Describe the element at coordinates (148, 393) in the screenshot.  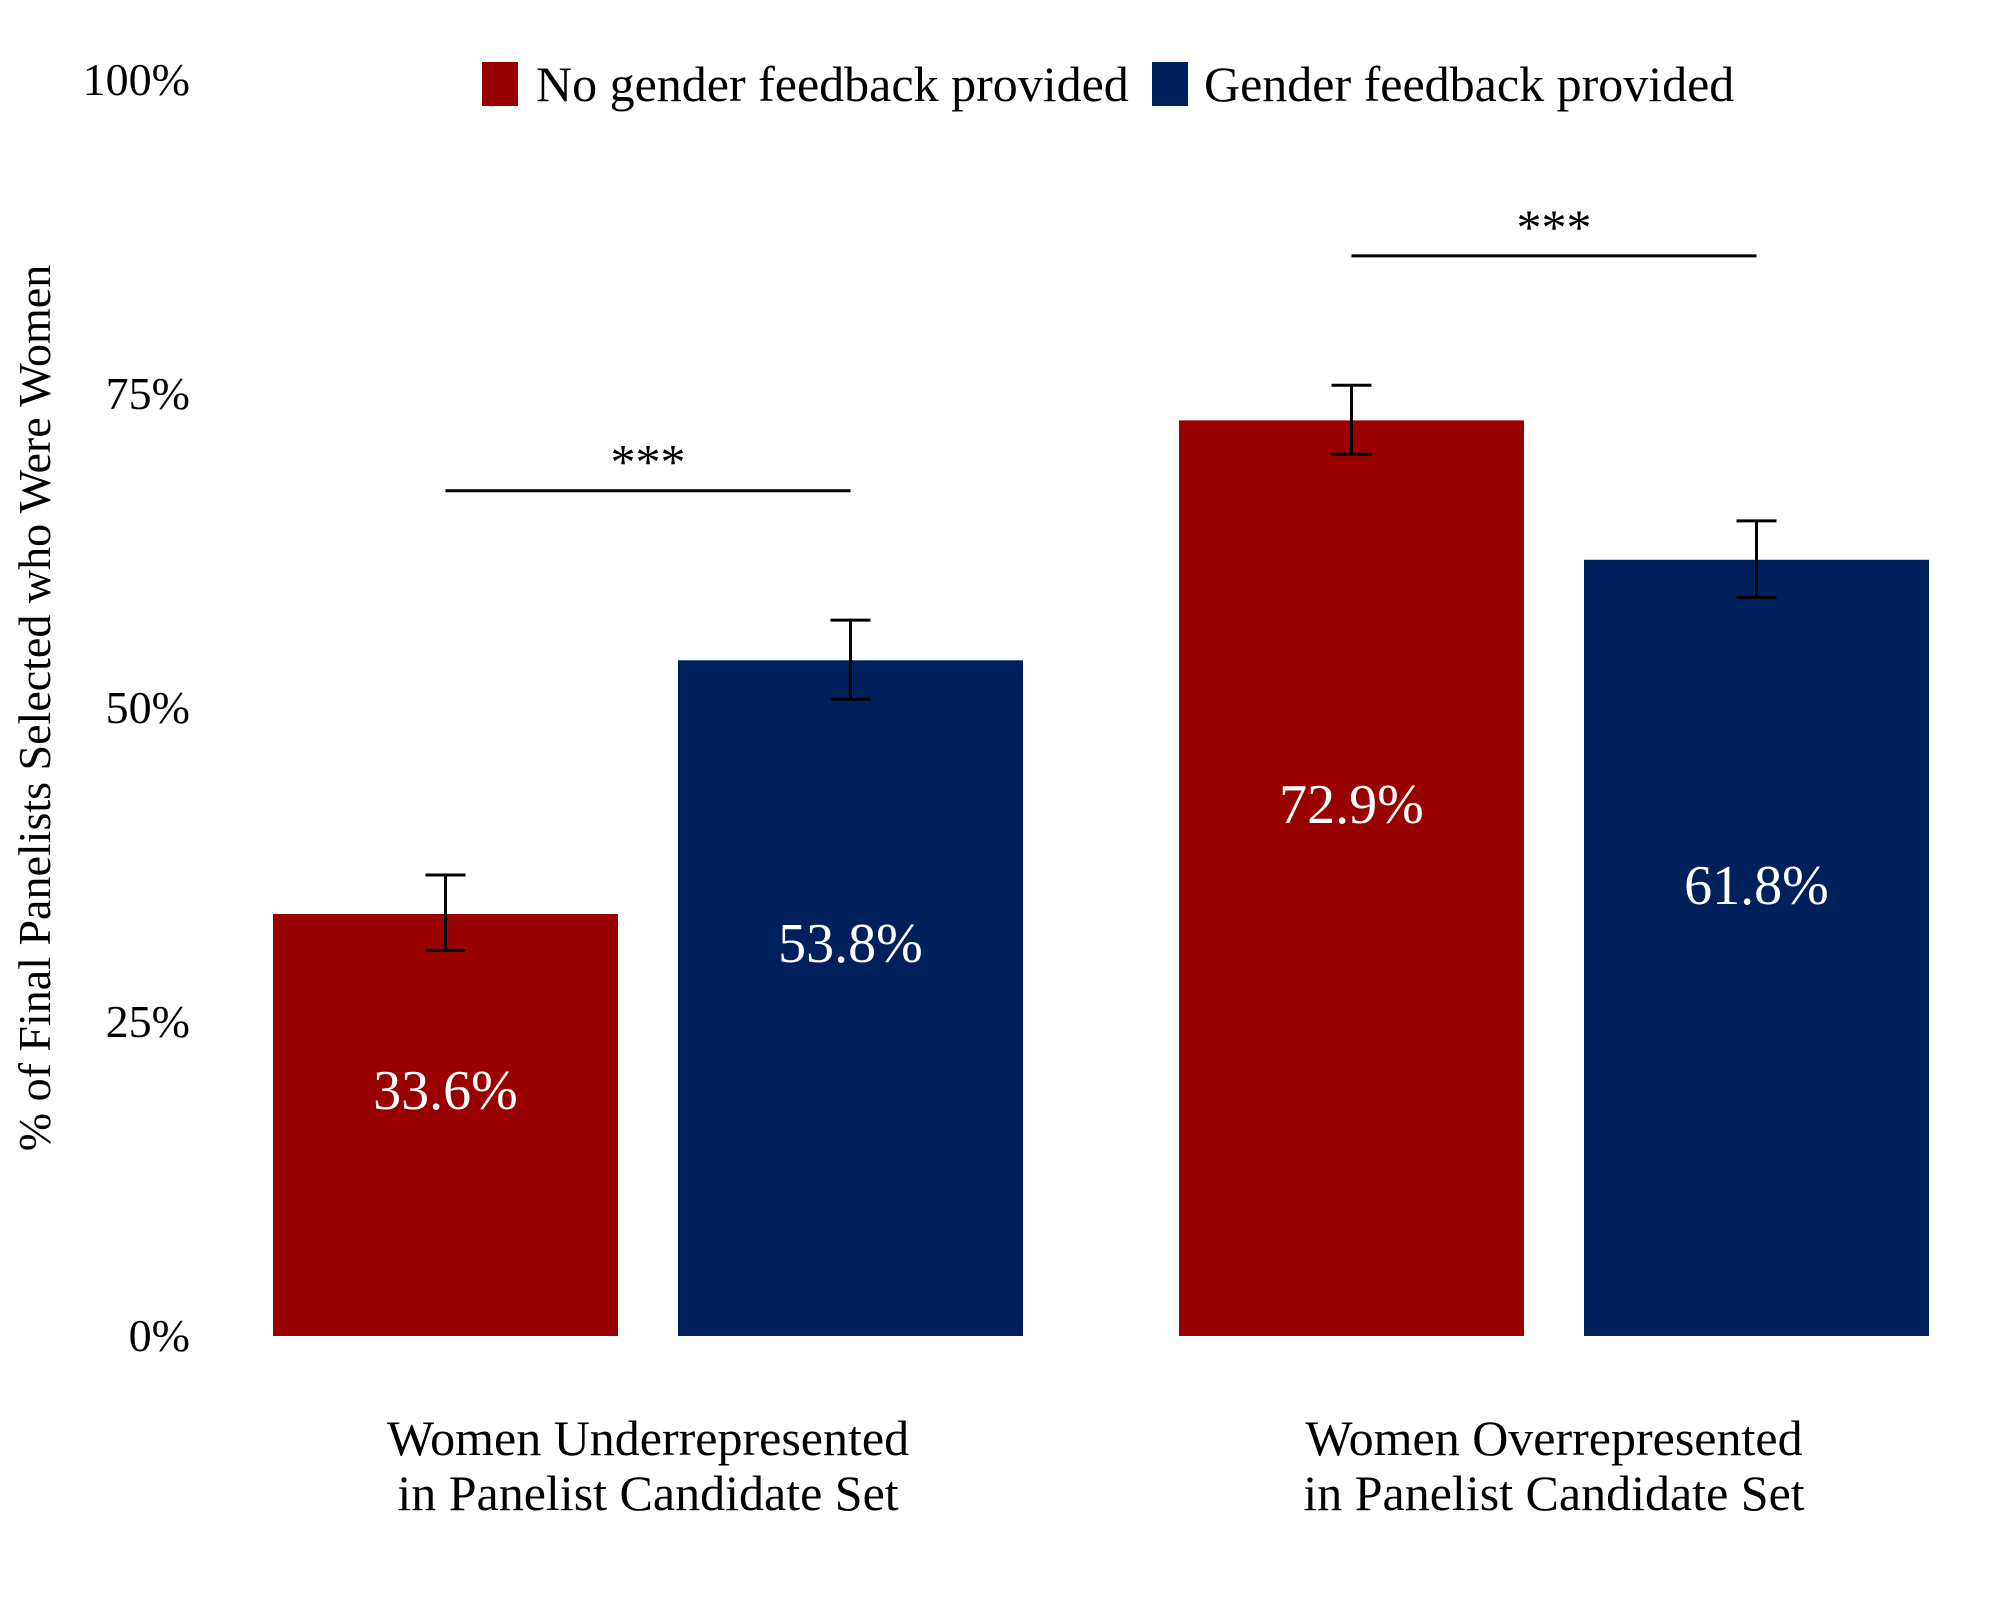
I see `y-tick-label: 75%` at that location.